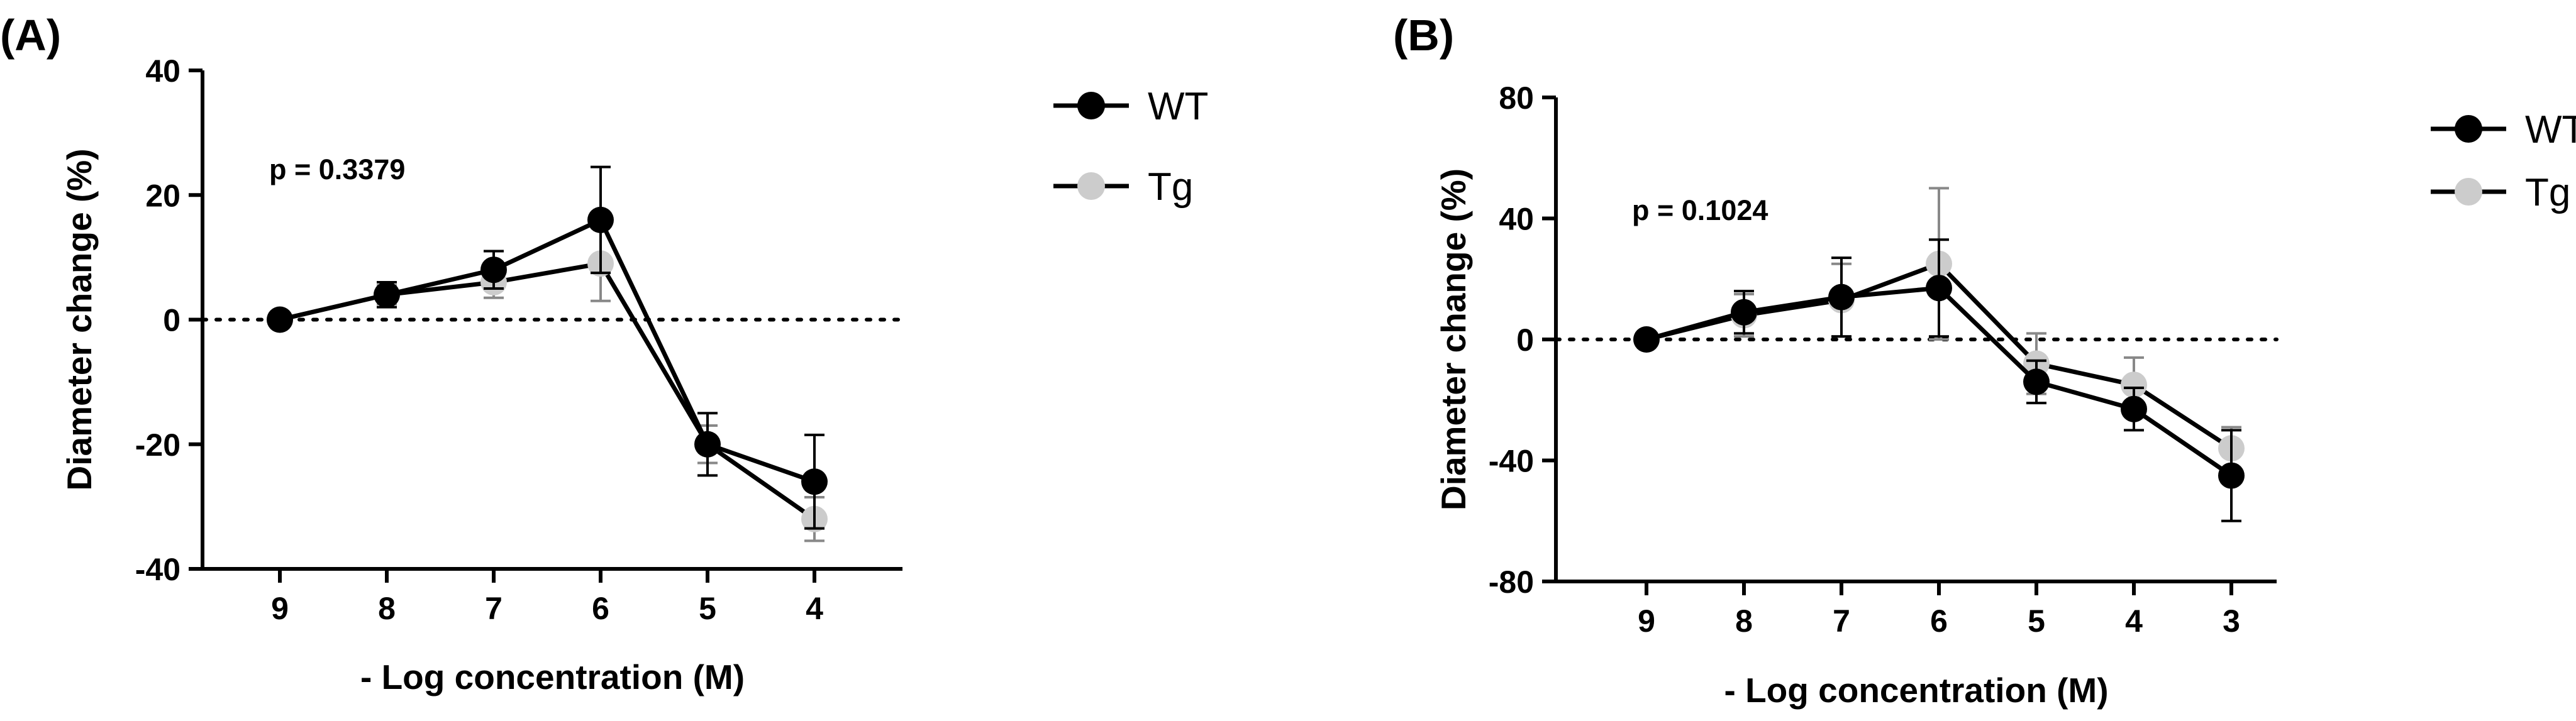 The image size is (2576, 721). What do you see at coordinates (171, 320) in the screenshot?
I see `panel-a-y-tick-label: 0` at bounding box center [171, 320].